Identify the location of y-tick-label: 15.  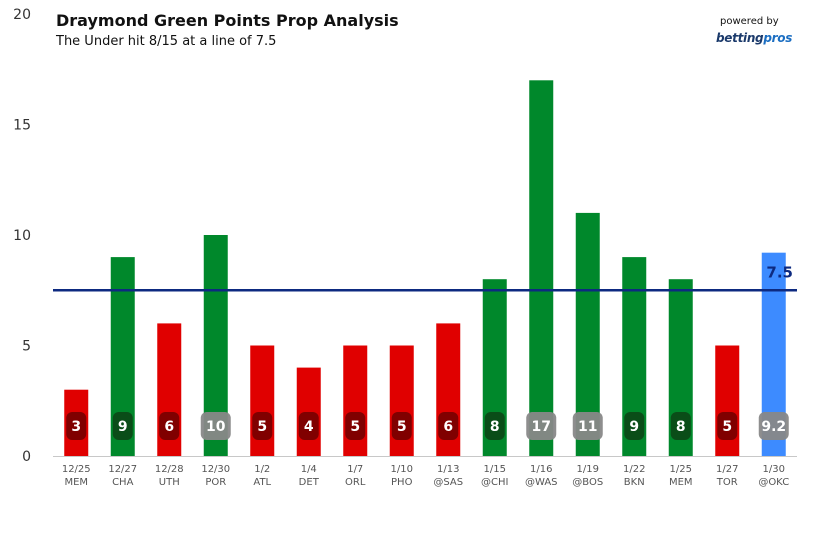
(22, 126).